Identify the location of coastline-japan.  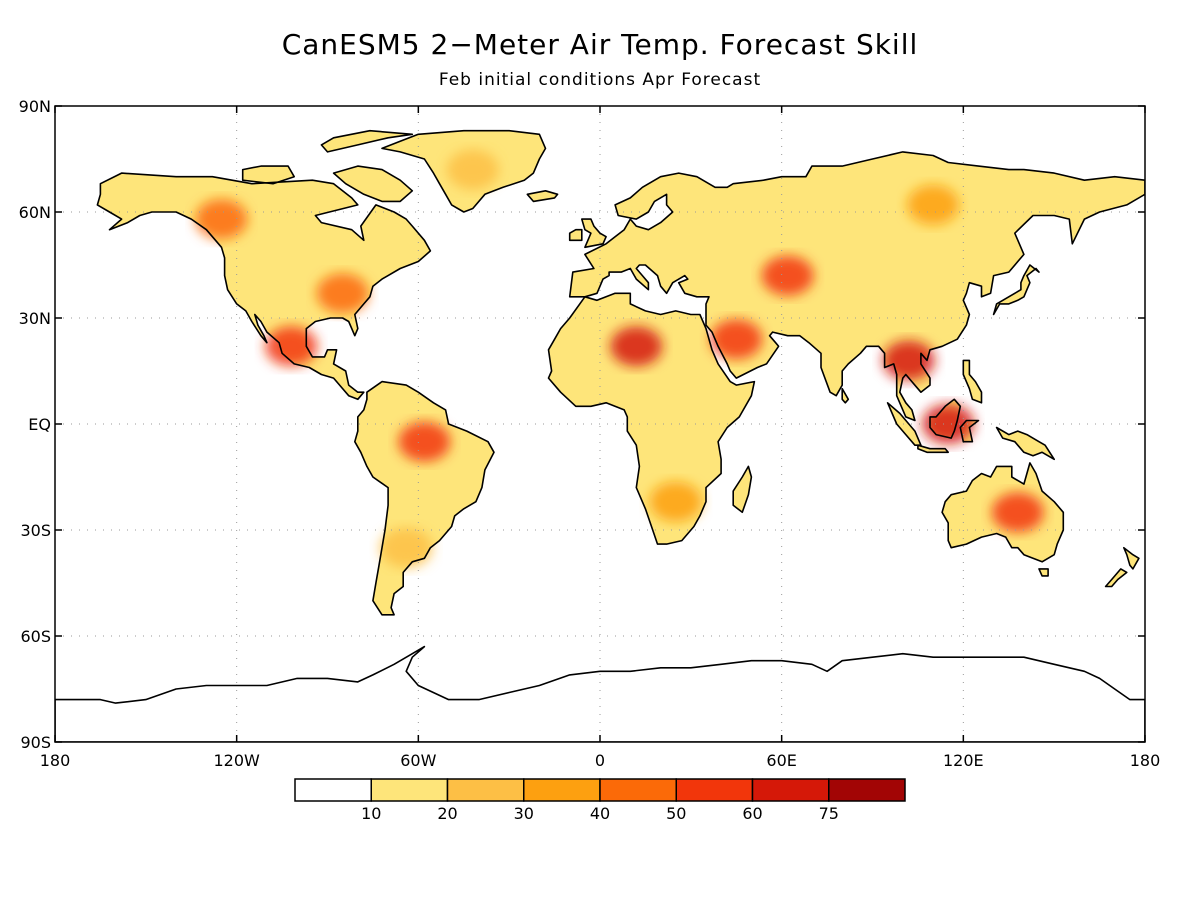
(1016, 290).